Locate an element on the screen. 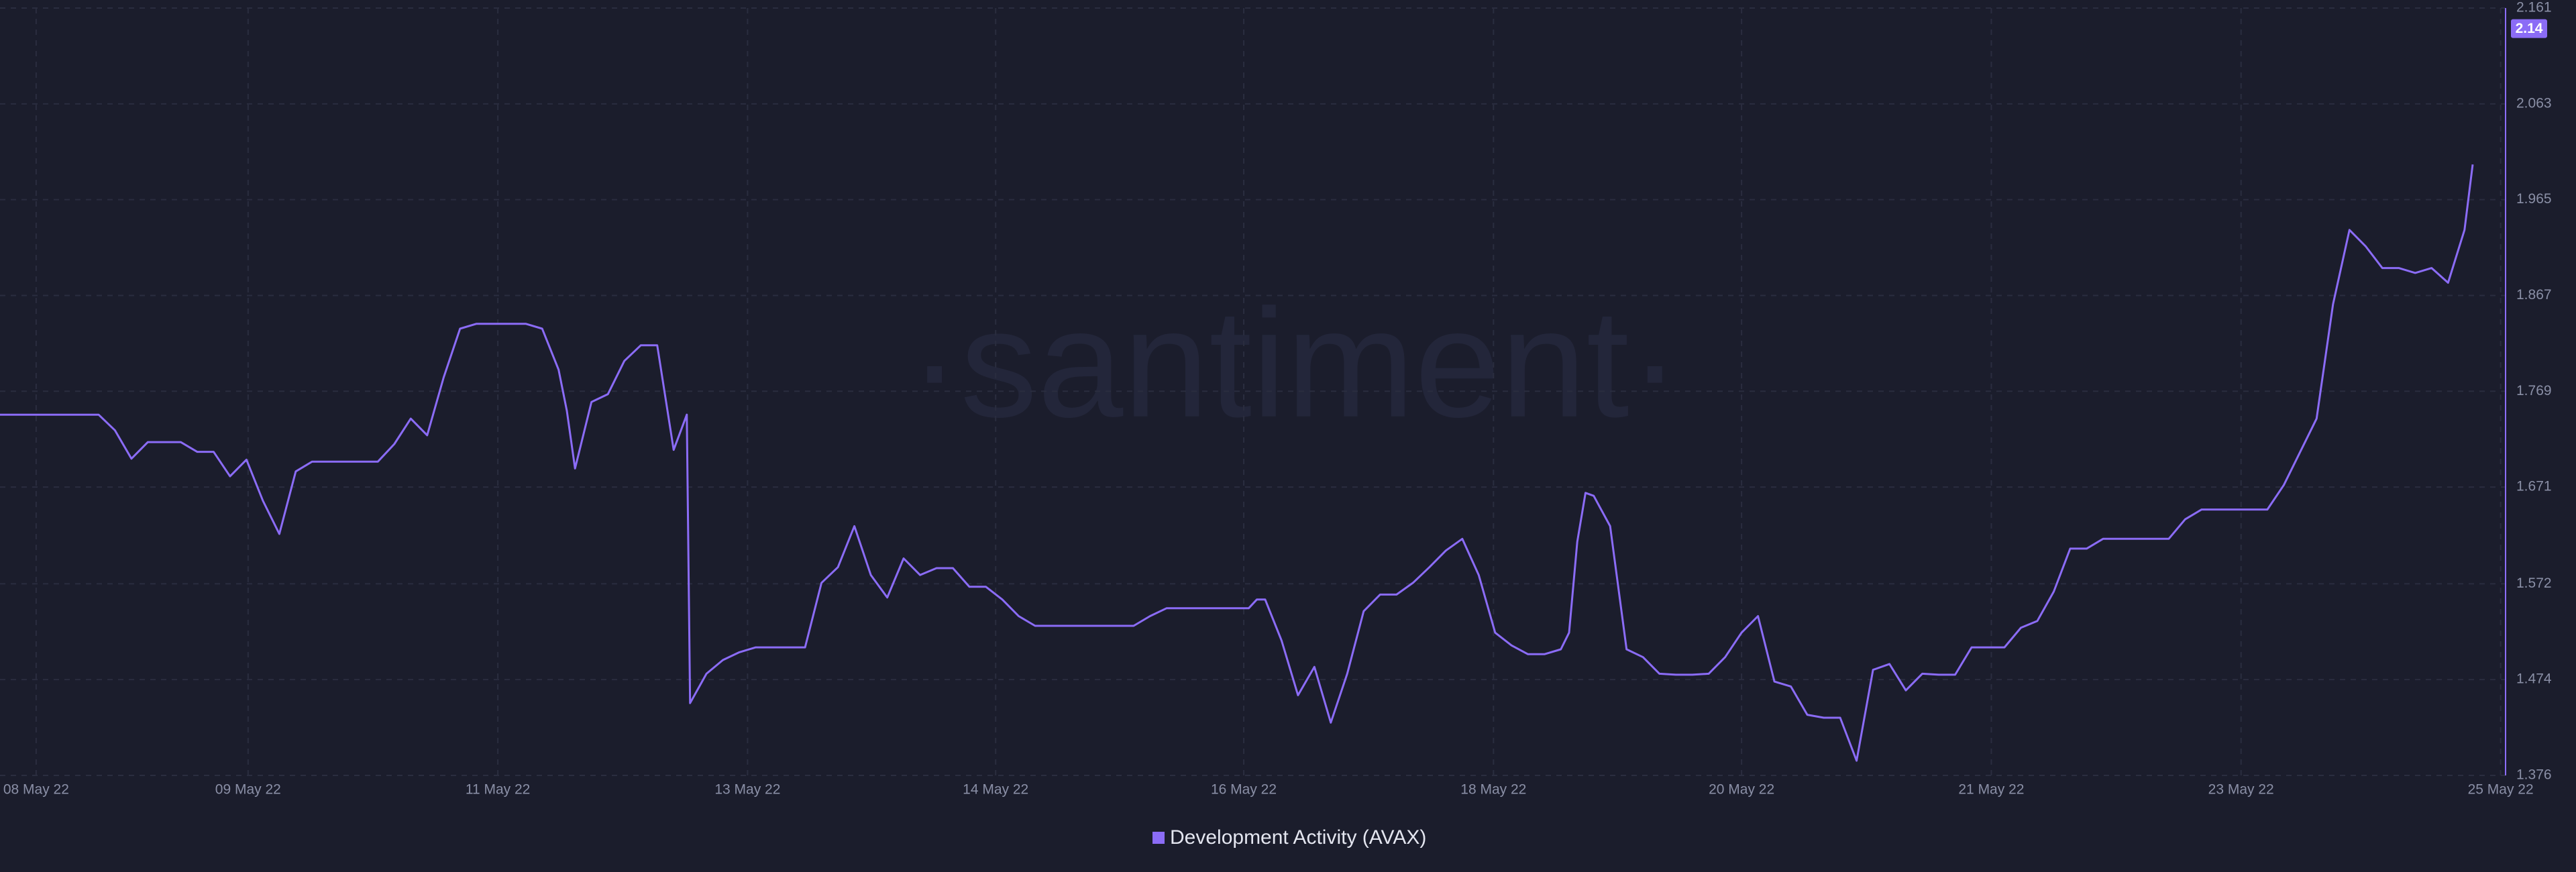 This screenshot has height=872, width=2576. x-tick-label: 25 May 22 is located at coordinates (2501, 790).